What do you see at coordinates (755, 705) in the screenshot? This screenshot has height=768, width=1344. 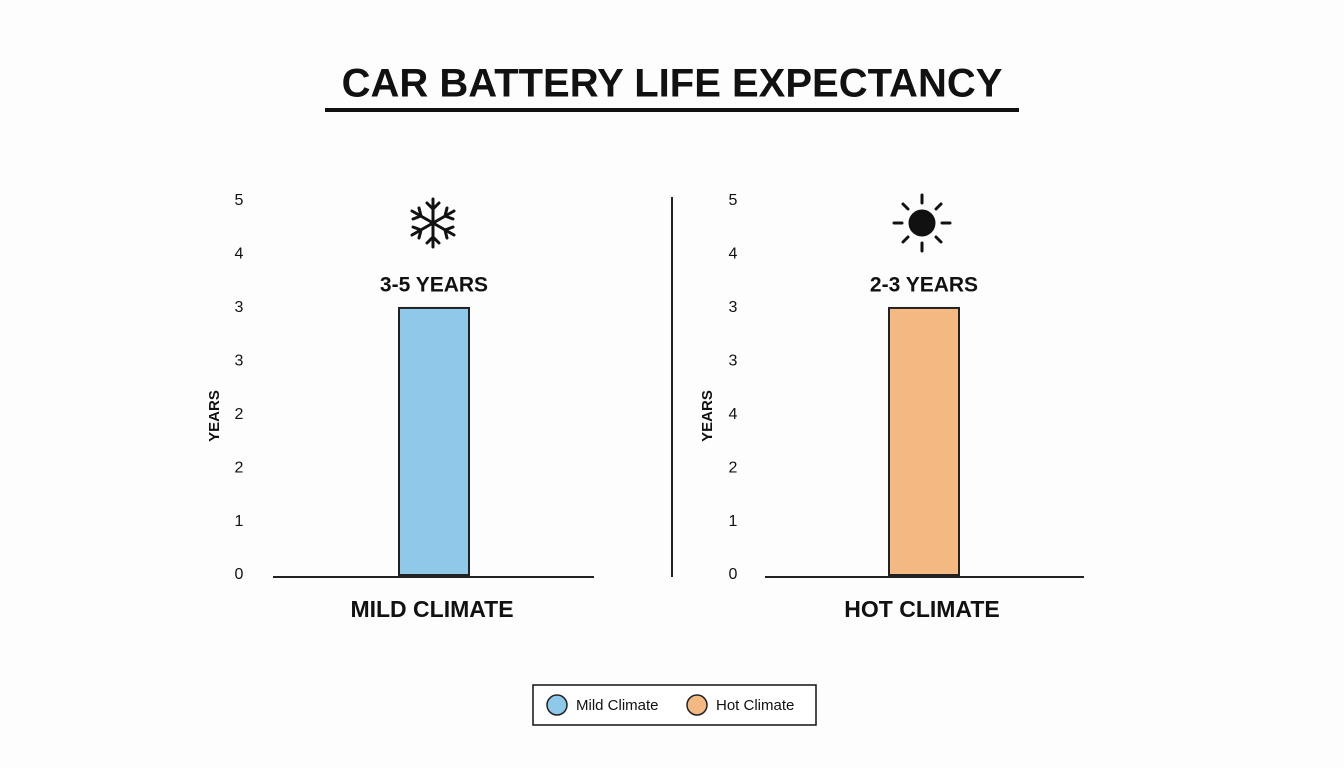 I see `legend-label: Hot Climate` at bounding box center [755, 705].